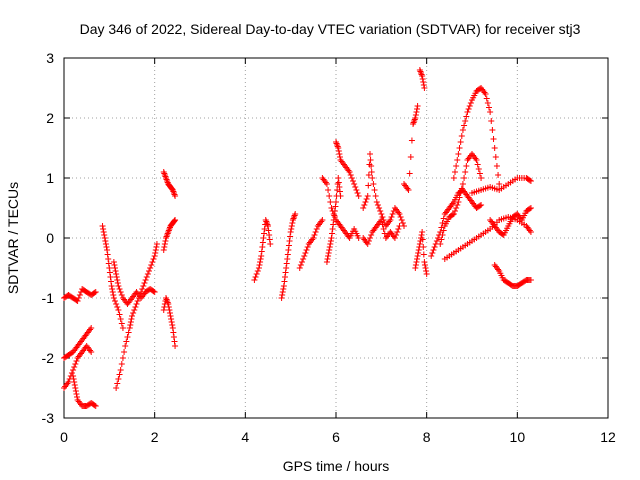 This screenshot has height=480, width=640. I want to click on x-tick-label: 0, so click(64, 437).